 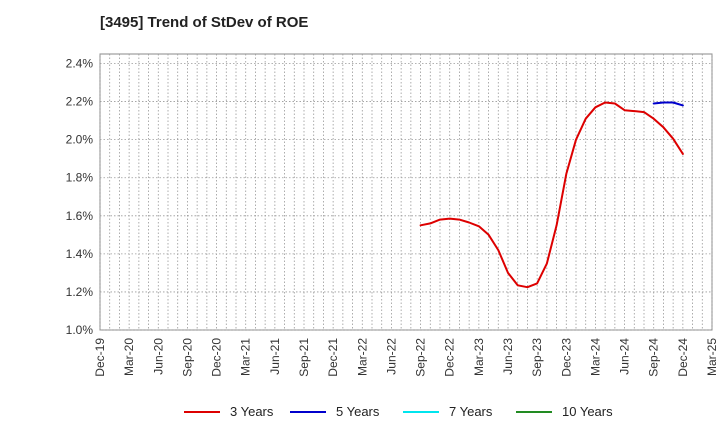 I want to click on y-tick-label: 1.0%, so click(x=80, y=330).